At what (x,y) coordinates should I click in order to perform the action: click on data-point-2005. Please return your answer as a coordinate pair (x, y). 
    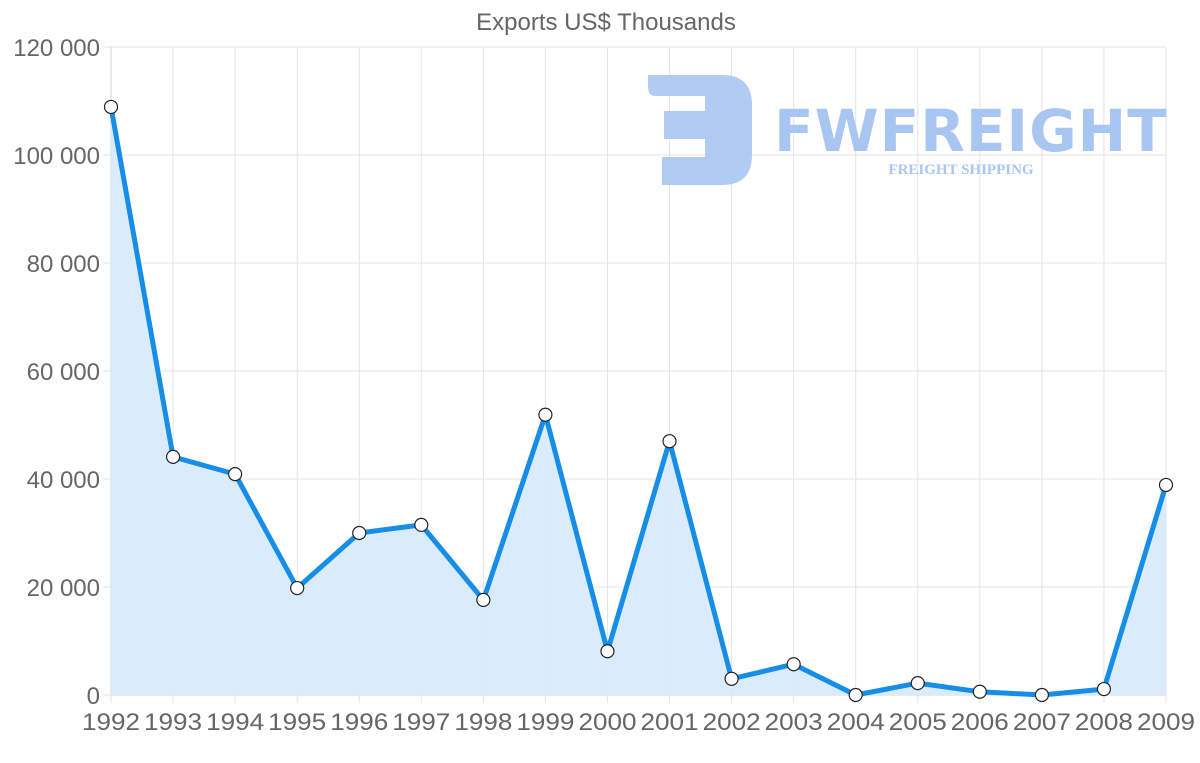
    Looking at the image, I should click on (917, 683).